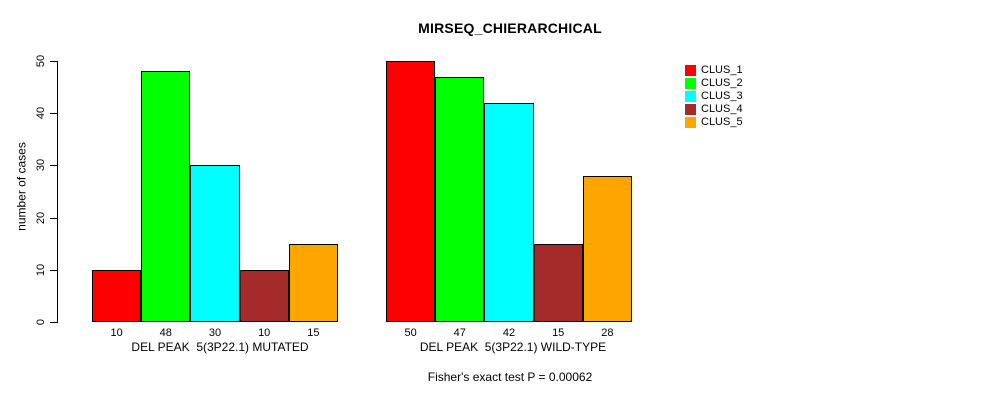  What do you see at coordinates (41, 322) in the screenshot?
I see `y-axis-tick-label: 0` at bounding box center [41, 322].